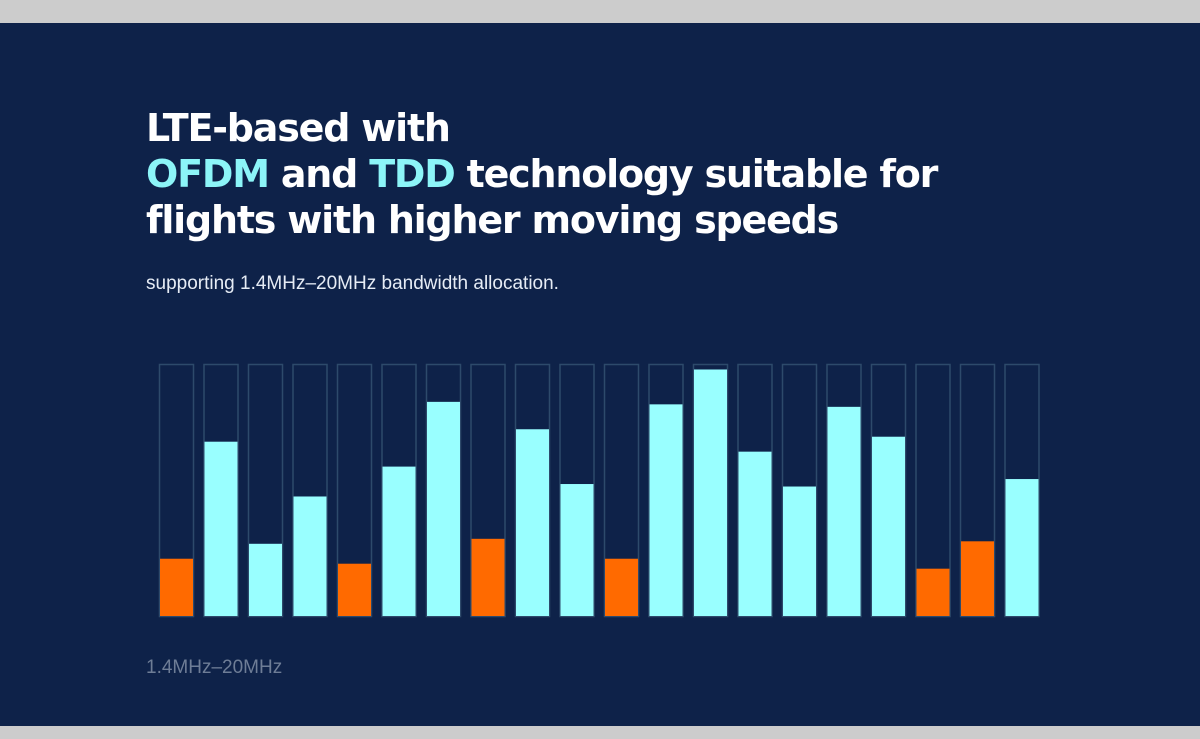  What do you see at coordinates (696, 174) in the screenshot?
I see `headline-rest: technology suitable for` at bounding box center [696, 174].